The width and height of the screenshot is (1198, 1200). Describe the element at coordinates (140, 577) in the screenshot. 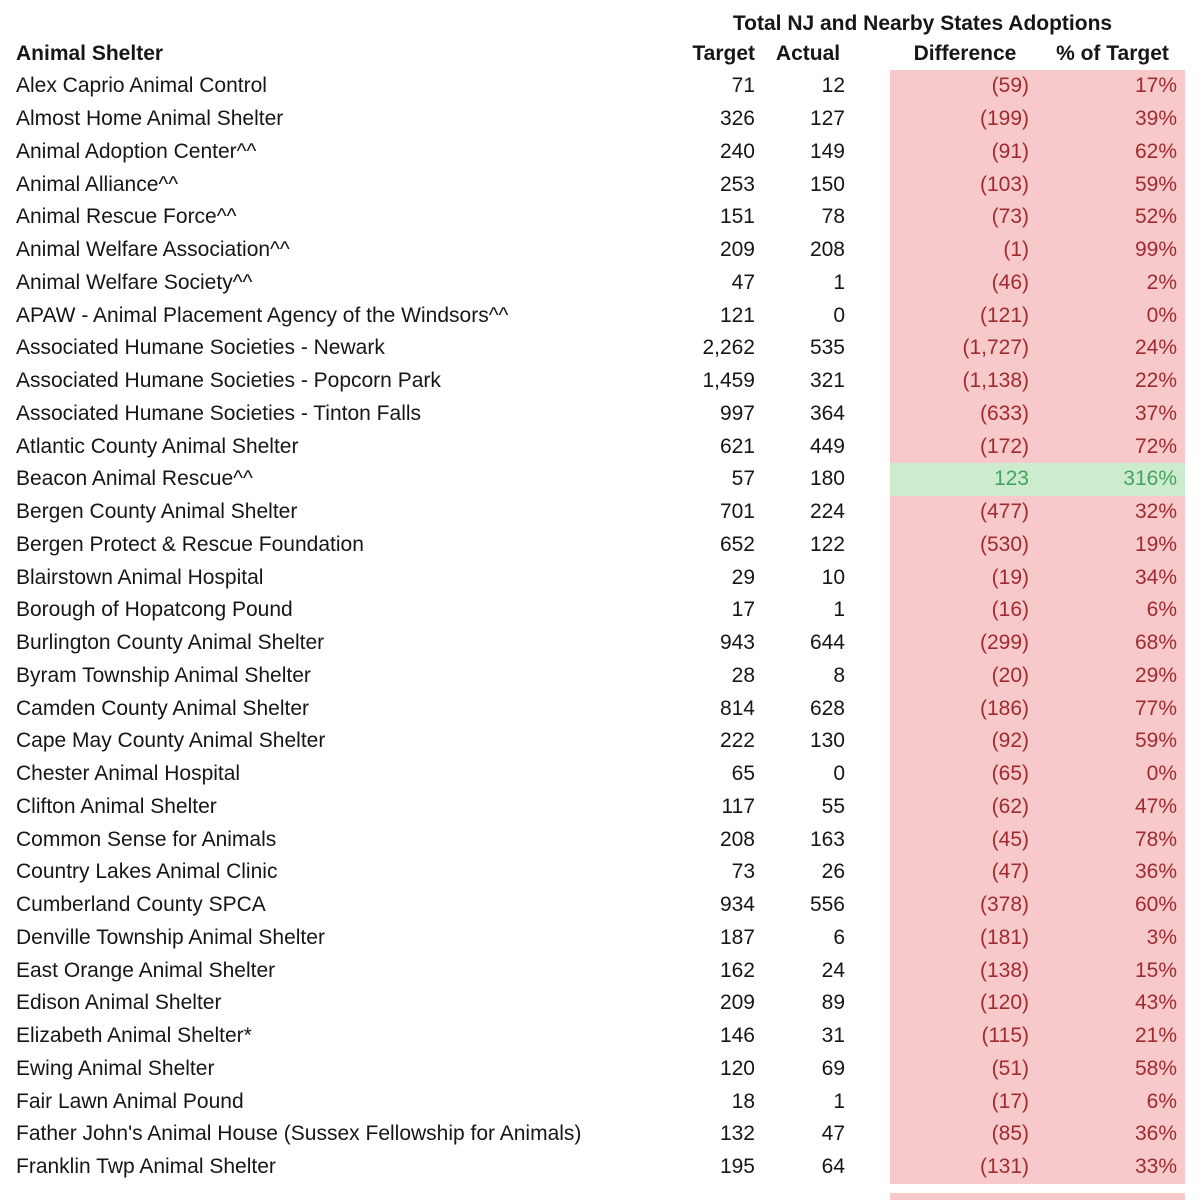

I see `cell-shelter-name: Blairstown Animal Hospital` at that location.